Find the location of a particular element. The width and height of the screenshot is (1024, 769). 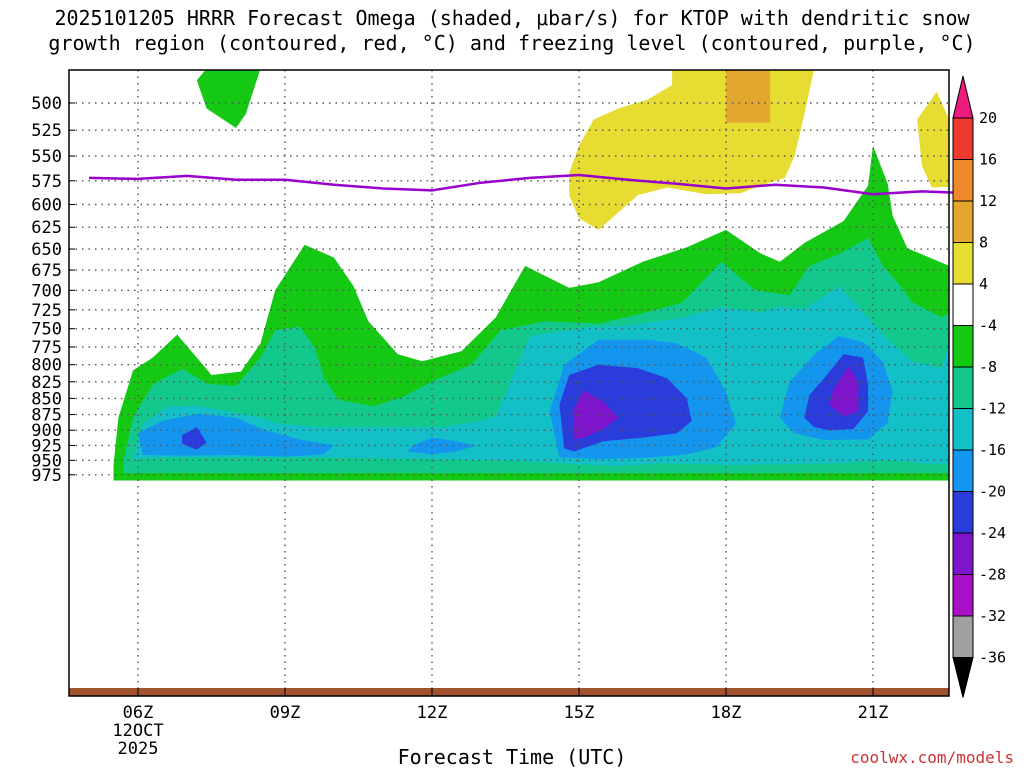

colorbar-label-10: -24 is located at coordinates (992, 533).